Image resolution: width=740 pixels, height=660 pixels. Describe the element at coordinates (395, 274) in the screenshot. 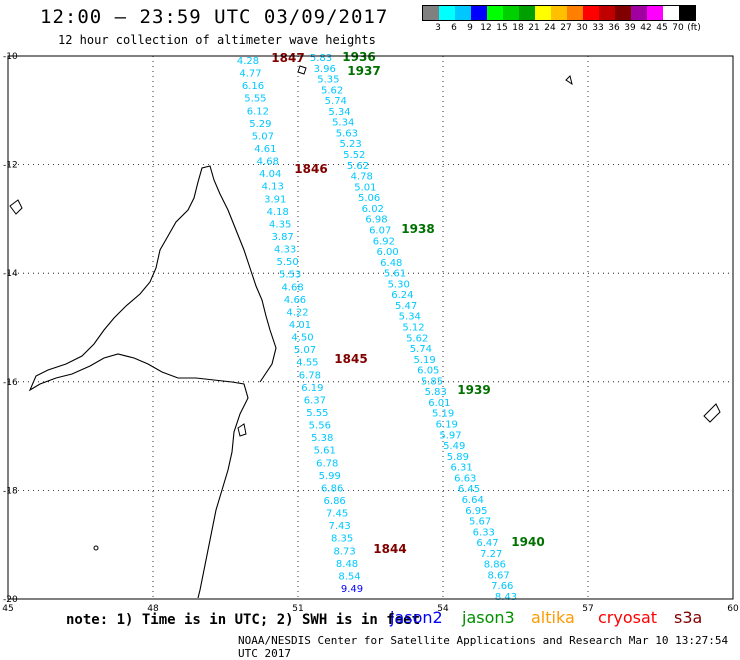

I see `swh-value-label: 5.61` at that location.